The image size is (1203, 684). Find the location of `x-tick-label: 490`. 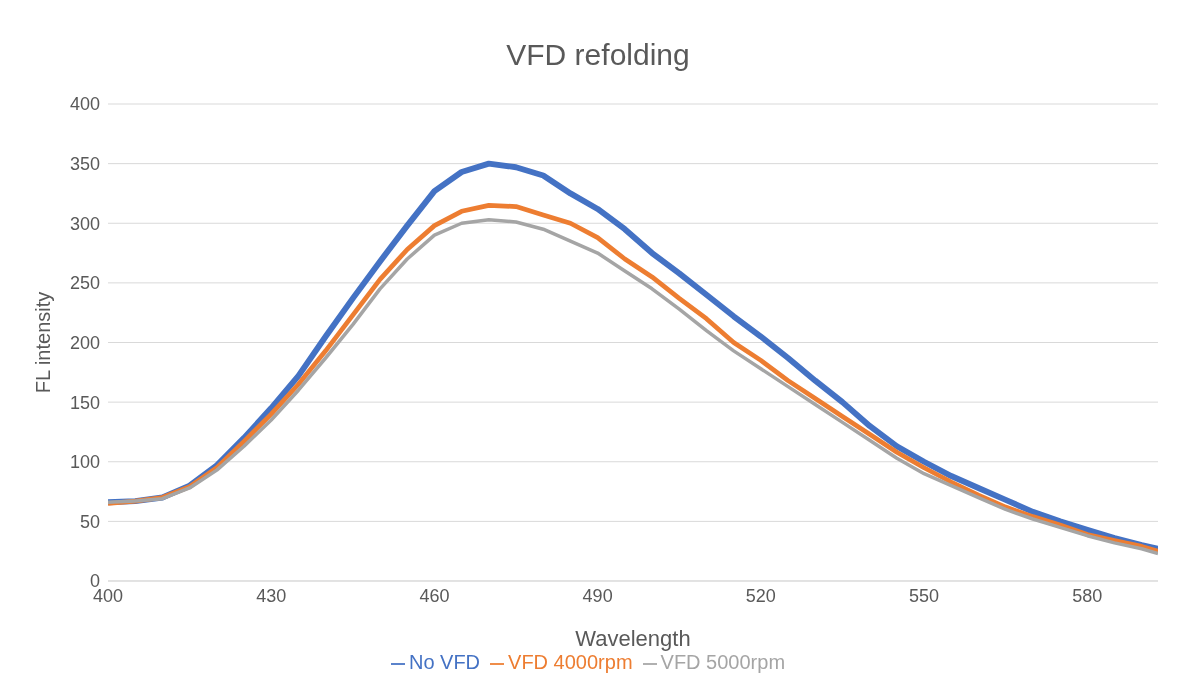

x-tick-label: 490 is located at coordinates (597, 595).